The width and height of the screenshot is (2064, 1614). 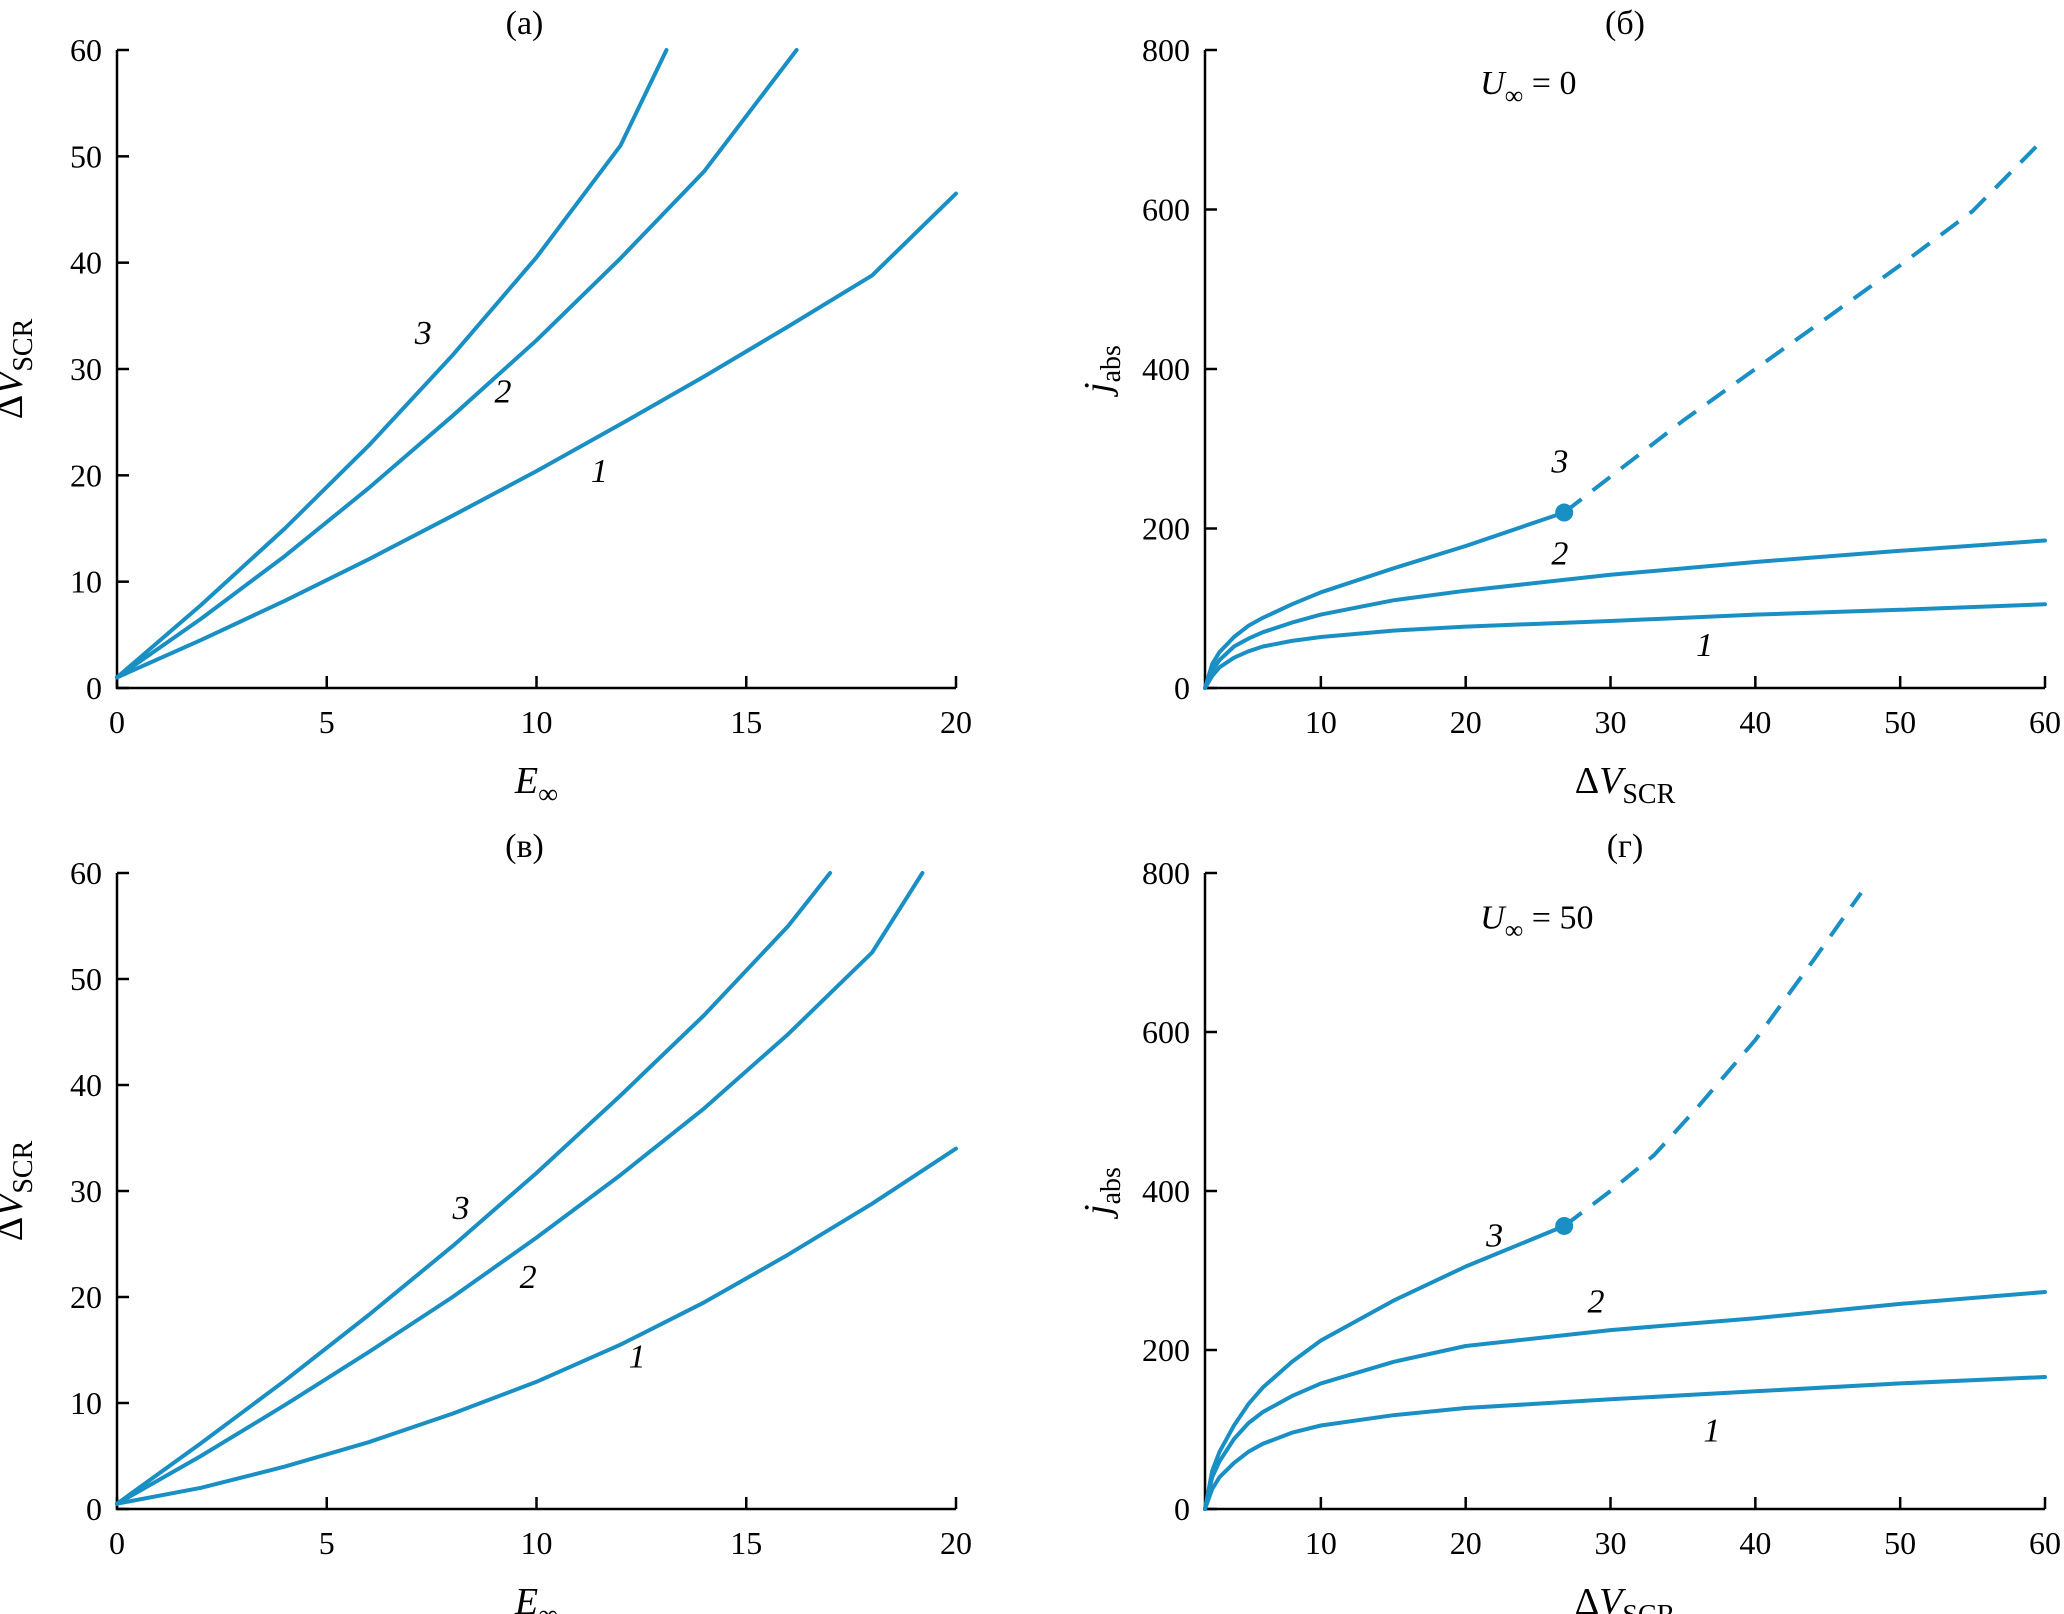 What do you see at coordinates (1536, 922) in the screenshot?
I see `annotation-u-infinity: U∞ = 50` at bounding box center [1536, 922].